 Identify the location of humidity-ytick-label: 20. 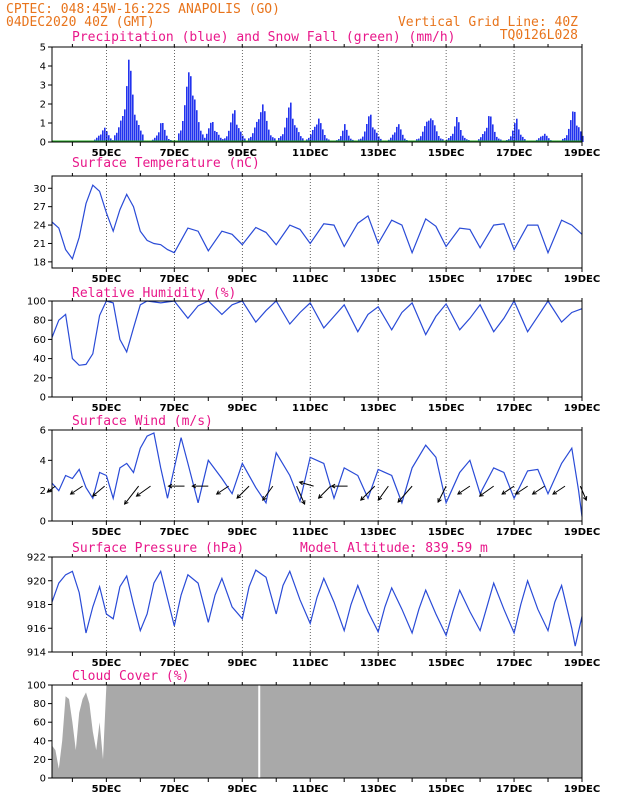
(39, 378).